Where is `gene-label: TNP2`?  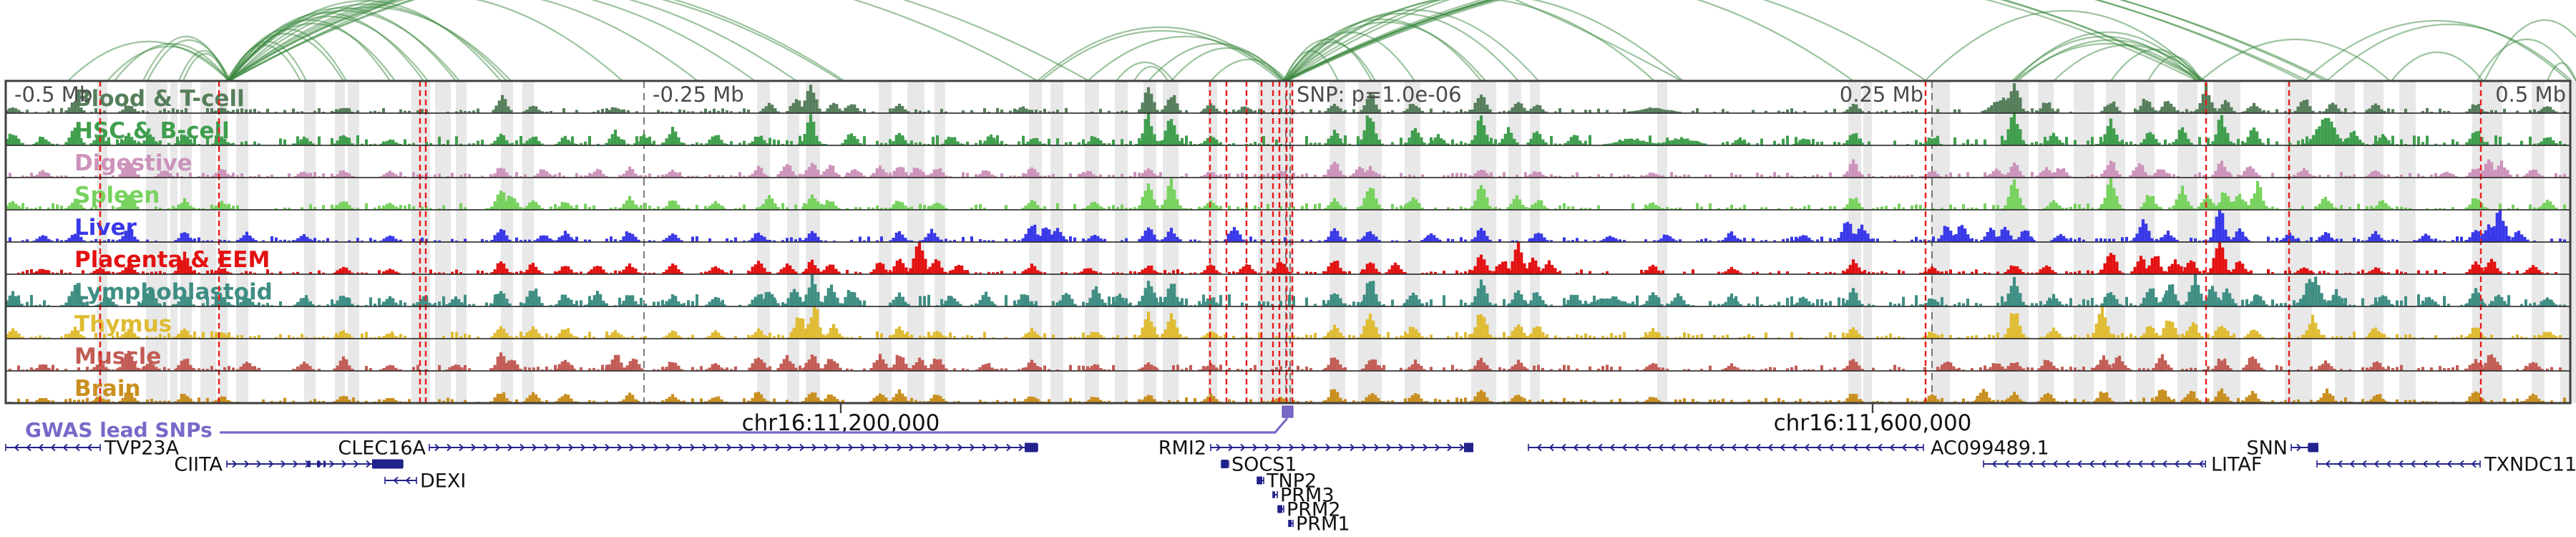 gene-label: TNP2 is located at coordinates (1291, 481).